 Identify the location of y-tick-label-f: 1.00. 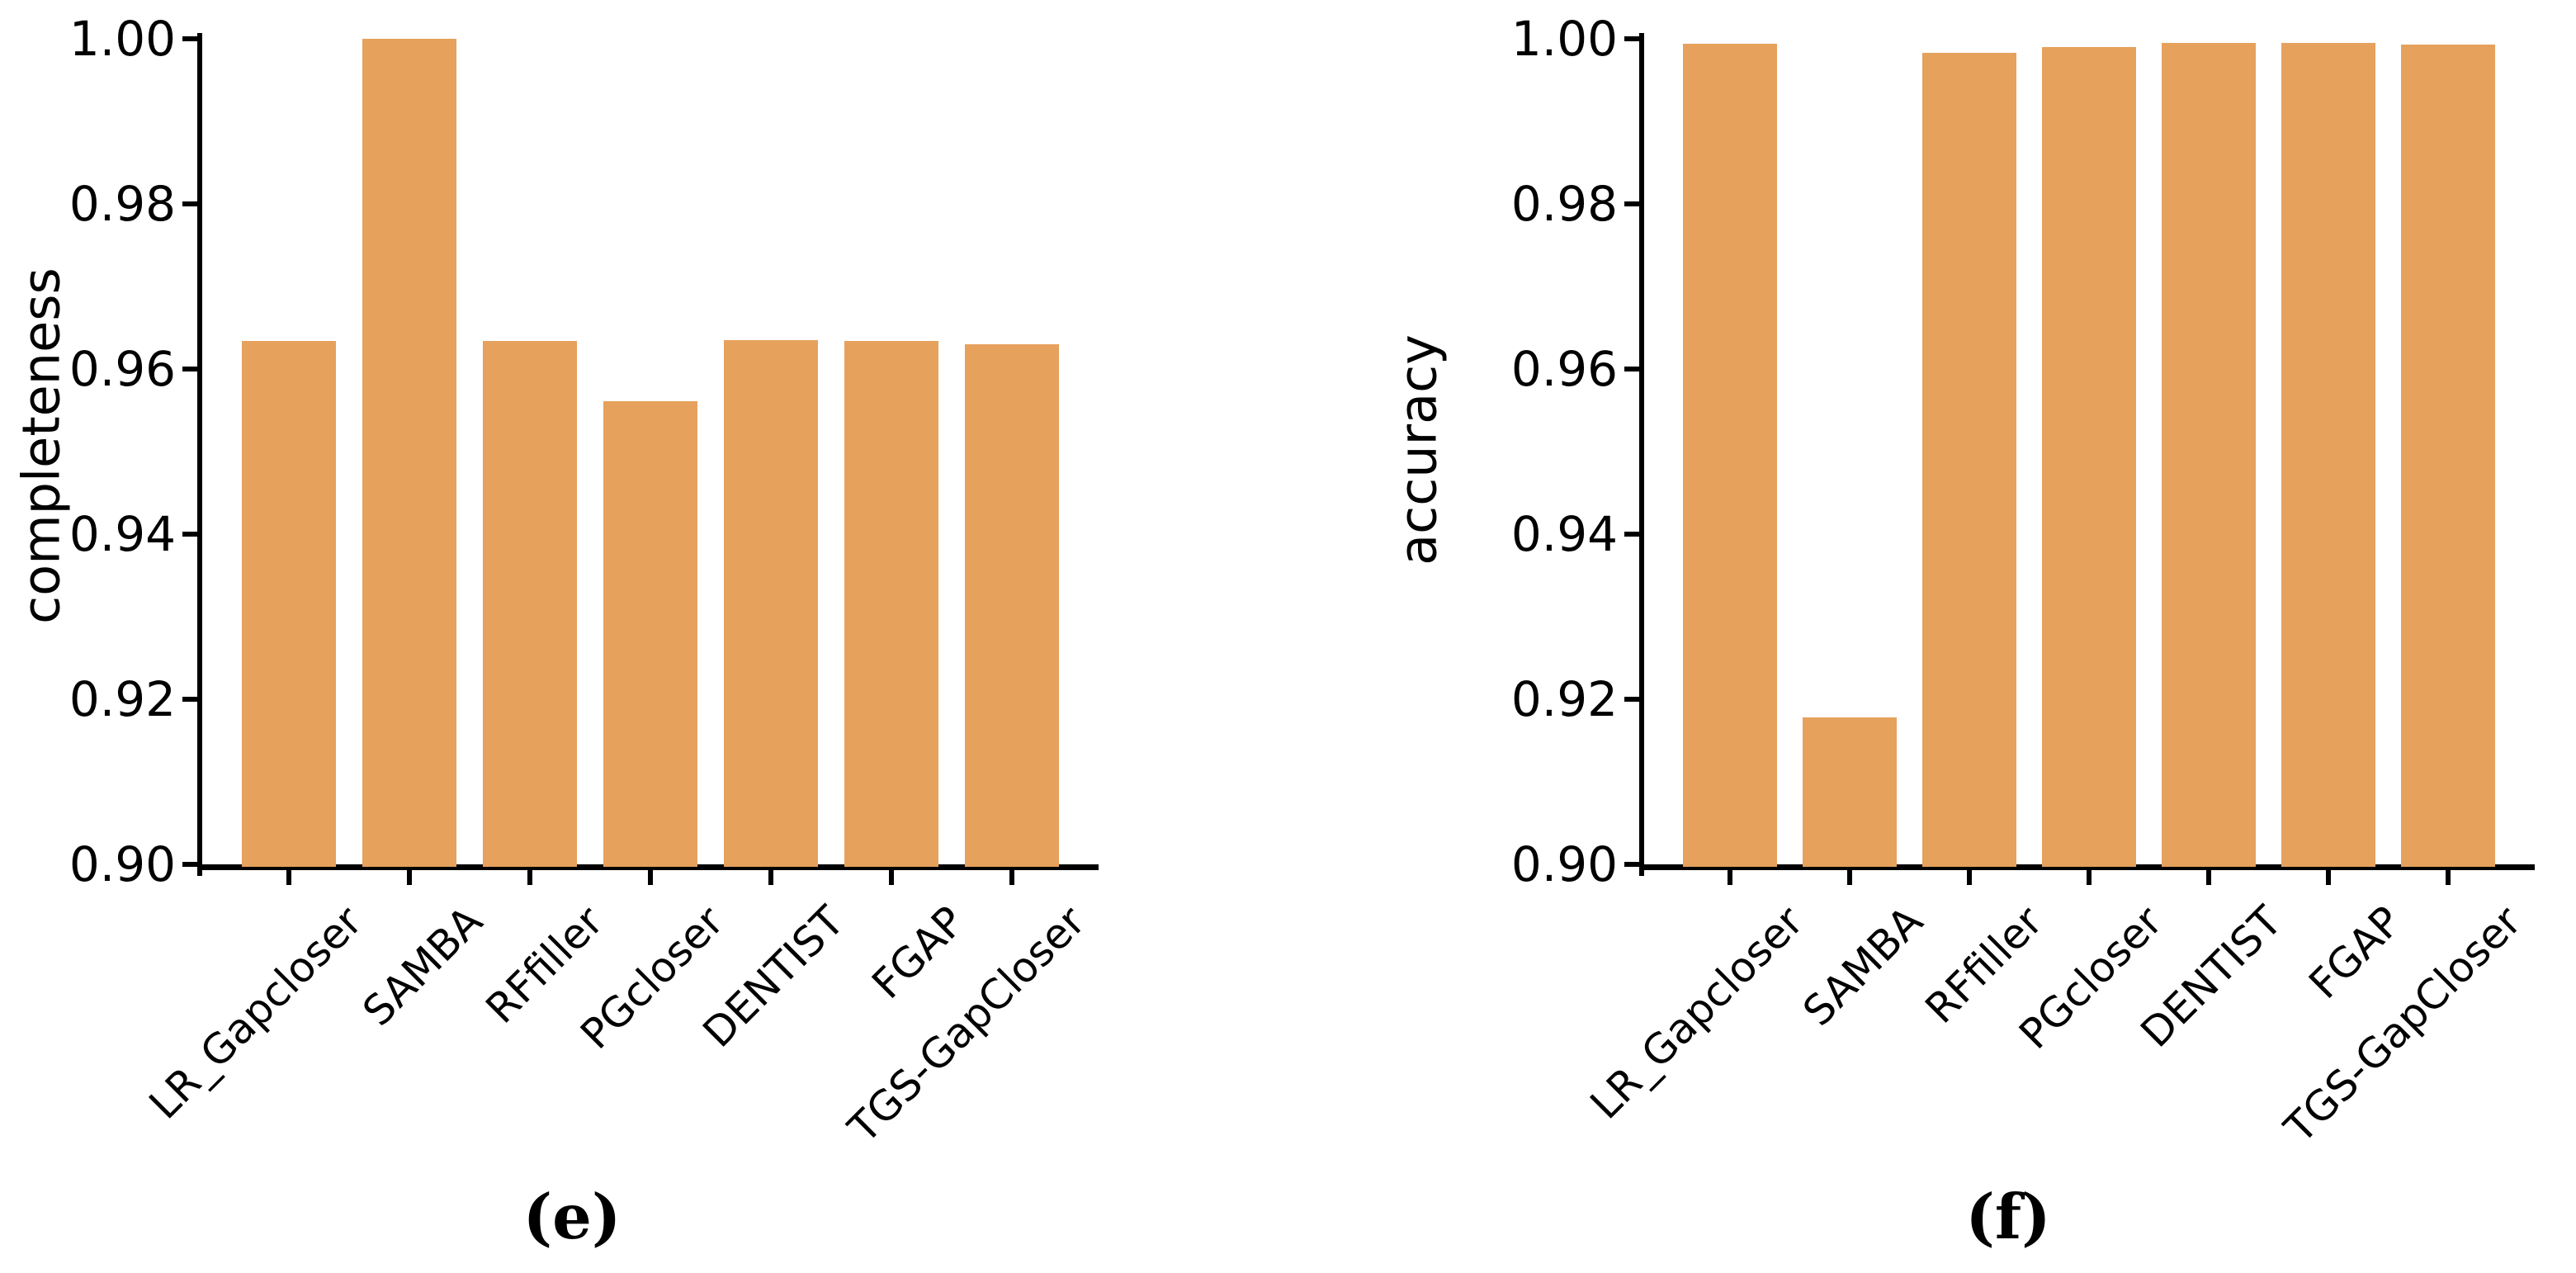
(1564, 39).